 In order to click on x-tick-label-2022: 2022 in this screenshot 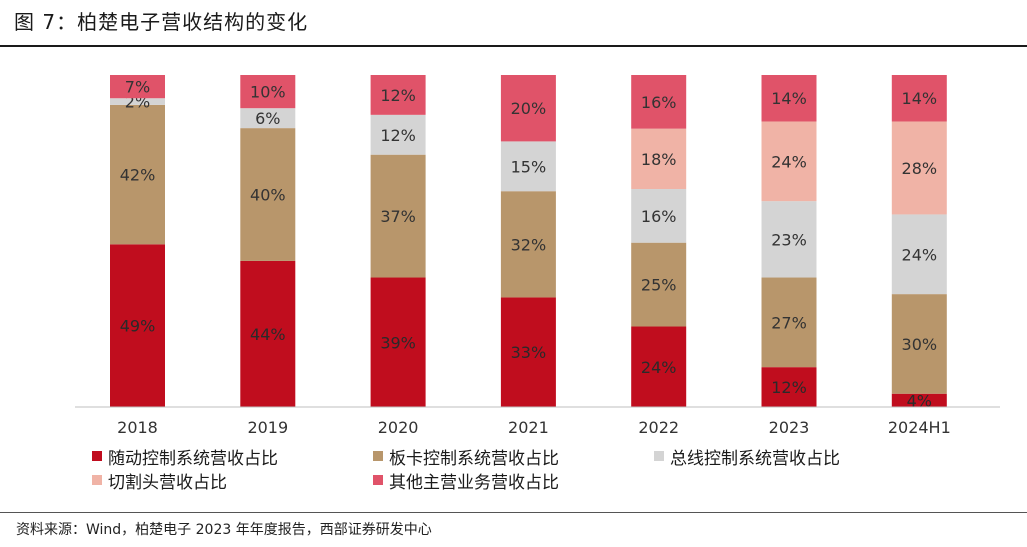, I will do `click(658, 427)`.